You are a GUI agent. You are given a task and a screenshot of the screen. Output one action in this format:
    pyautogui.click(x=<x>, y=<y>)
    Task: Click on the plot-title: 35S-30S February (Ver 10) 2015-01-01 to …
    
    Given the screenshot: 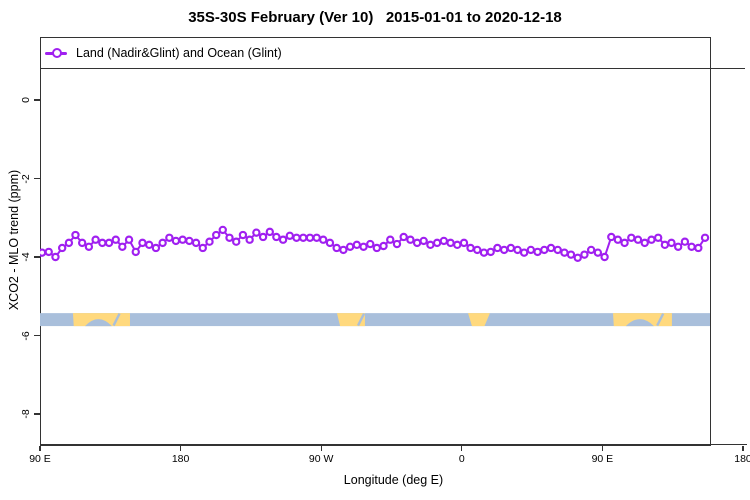 What is the action you would take?
    pyautogui.click(x=375, y=17)
    